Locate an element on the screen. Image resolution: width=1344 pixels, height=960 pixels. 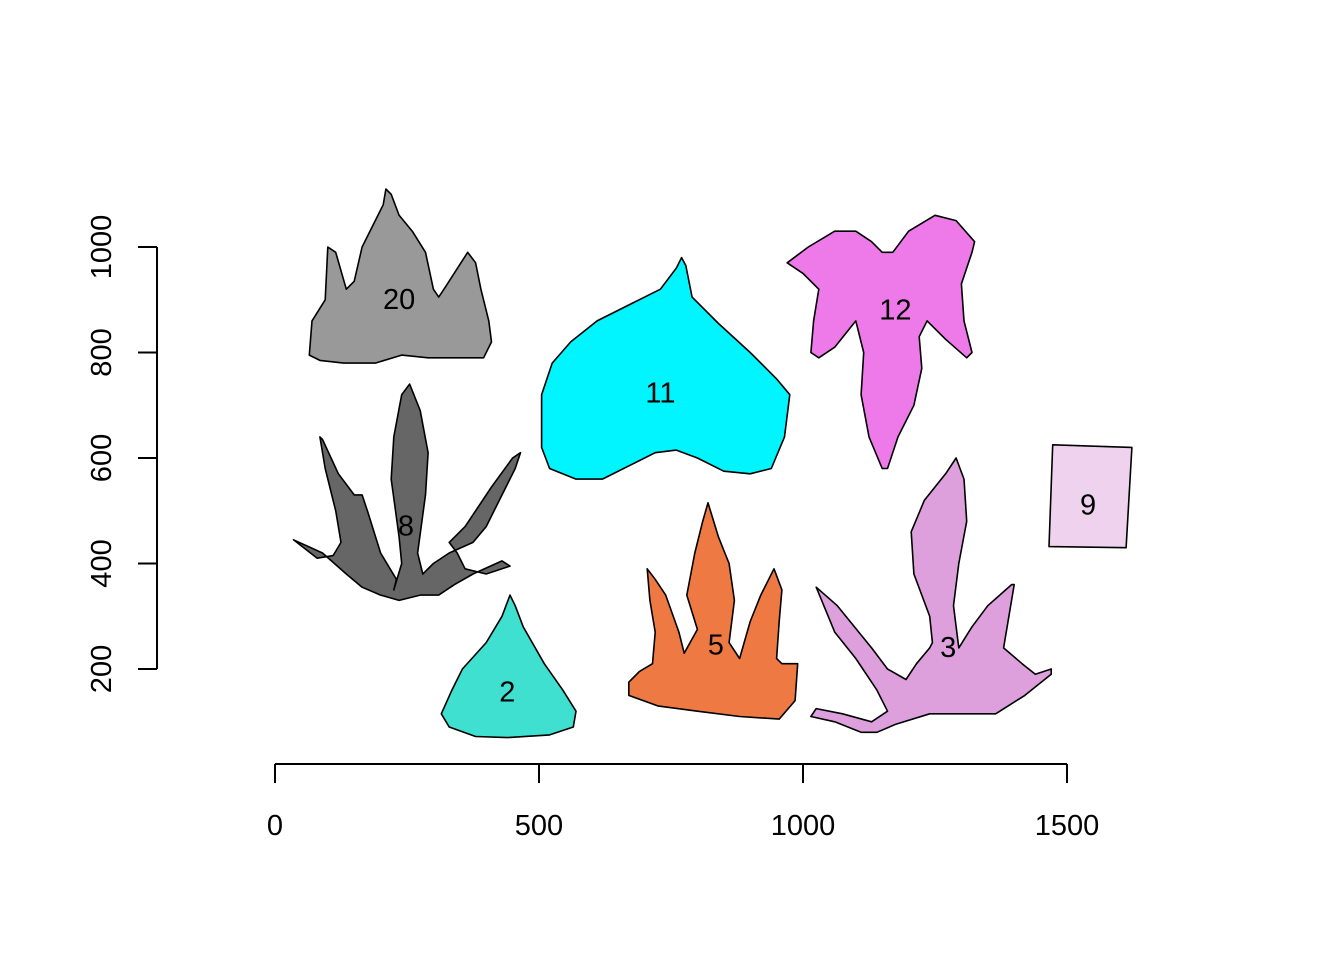
x-tick-label: 500 is located at coordinates (539, 826).